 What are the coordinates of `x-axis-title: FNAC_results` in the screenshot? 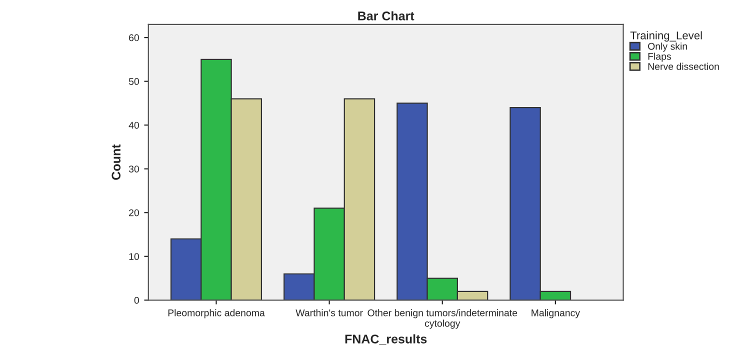 It's located at (386, 339).